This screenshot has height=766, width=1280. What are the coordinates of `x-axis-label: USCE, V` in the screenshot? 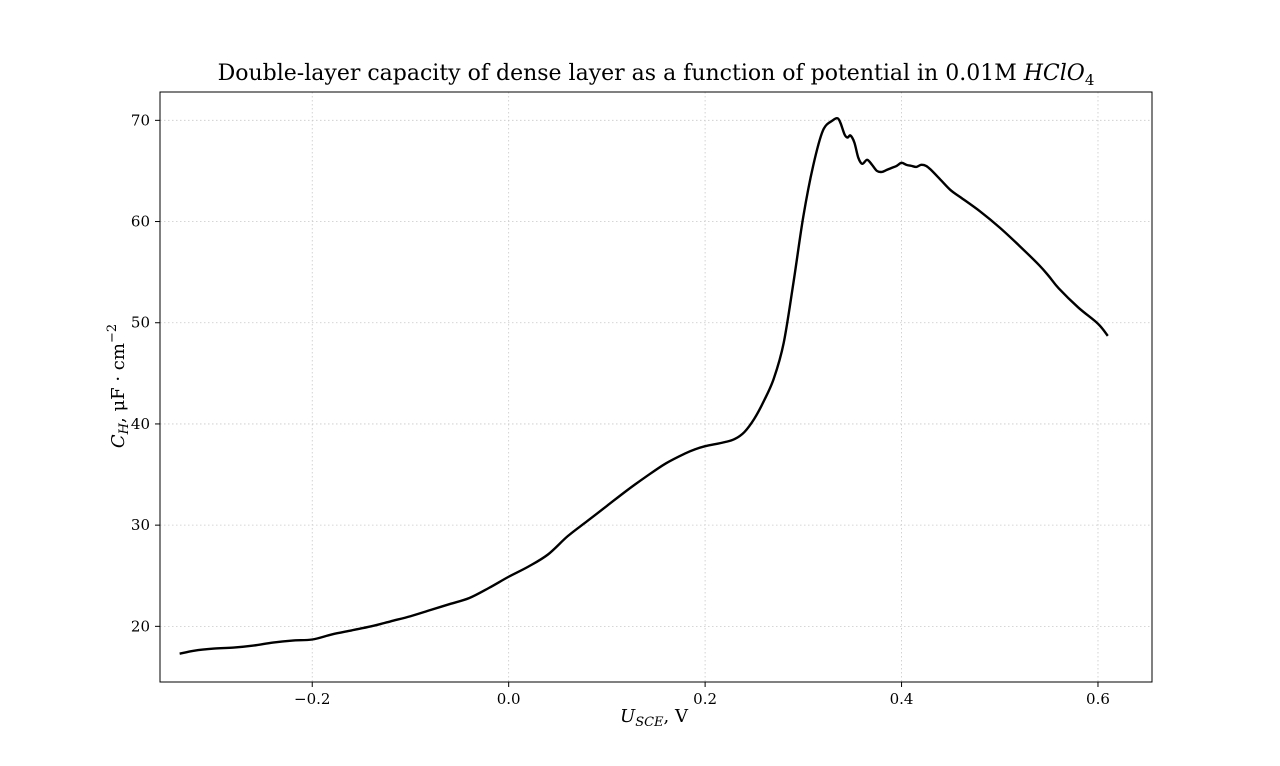 It's located at (654, 718).